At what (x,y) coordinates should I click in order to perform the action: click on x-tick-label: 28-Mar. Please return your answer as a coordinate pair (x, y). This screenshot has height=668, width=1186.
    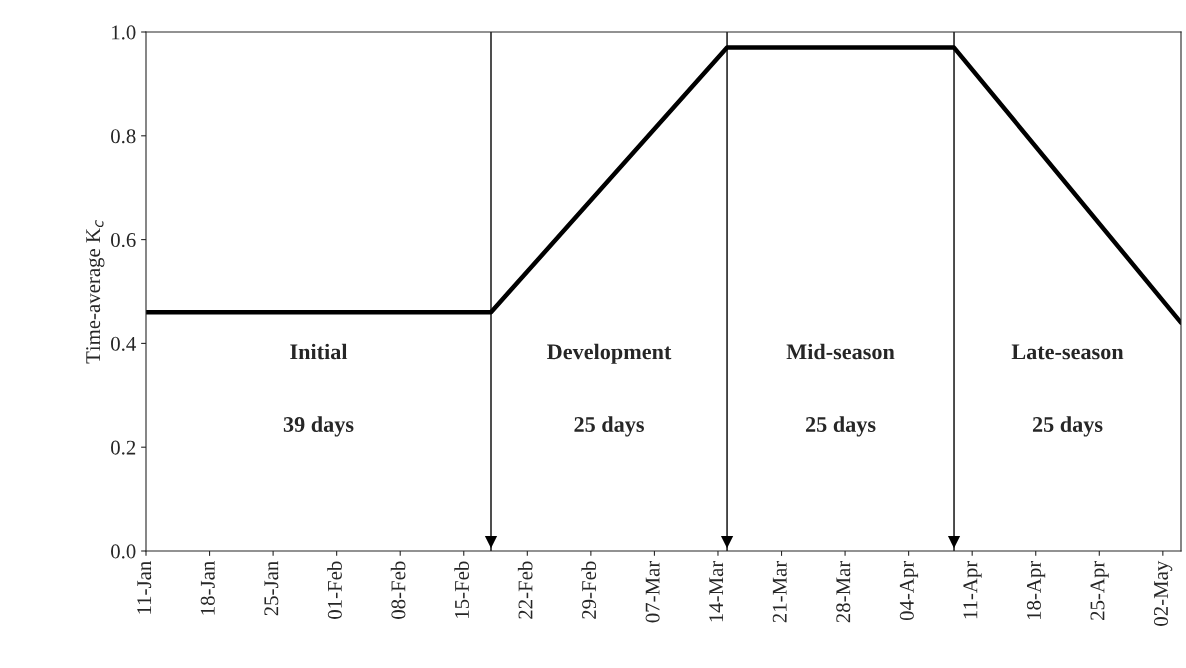
    Looking at the image, I should click on (843, 591).